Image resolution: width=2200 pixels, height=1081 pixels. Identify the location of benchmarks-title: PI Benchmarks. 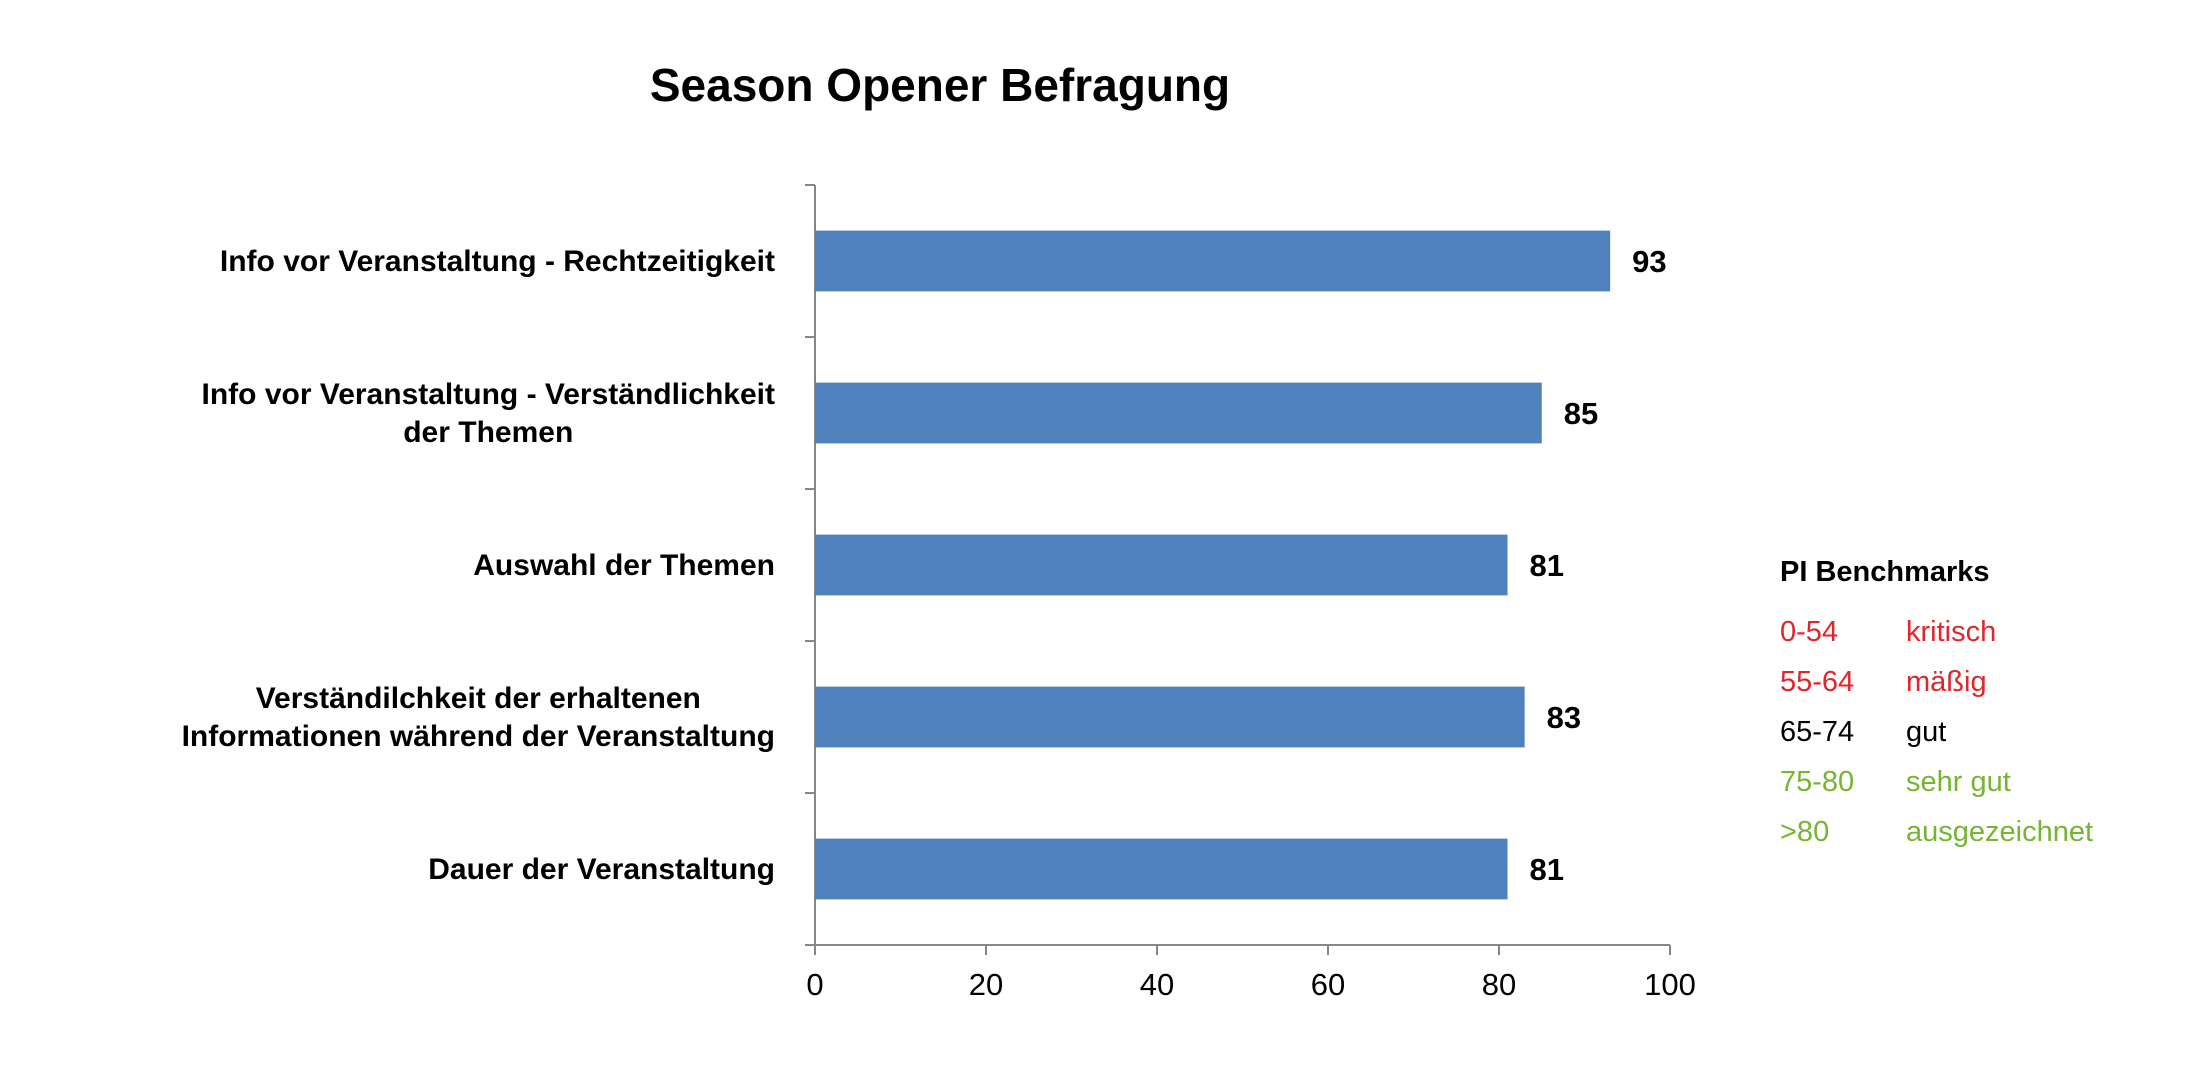
(1885, 572).